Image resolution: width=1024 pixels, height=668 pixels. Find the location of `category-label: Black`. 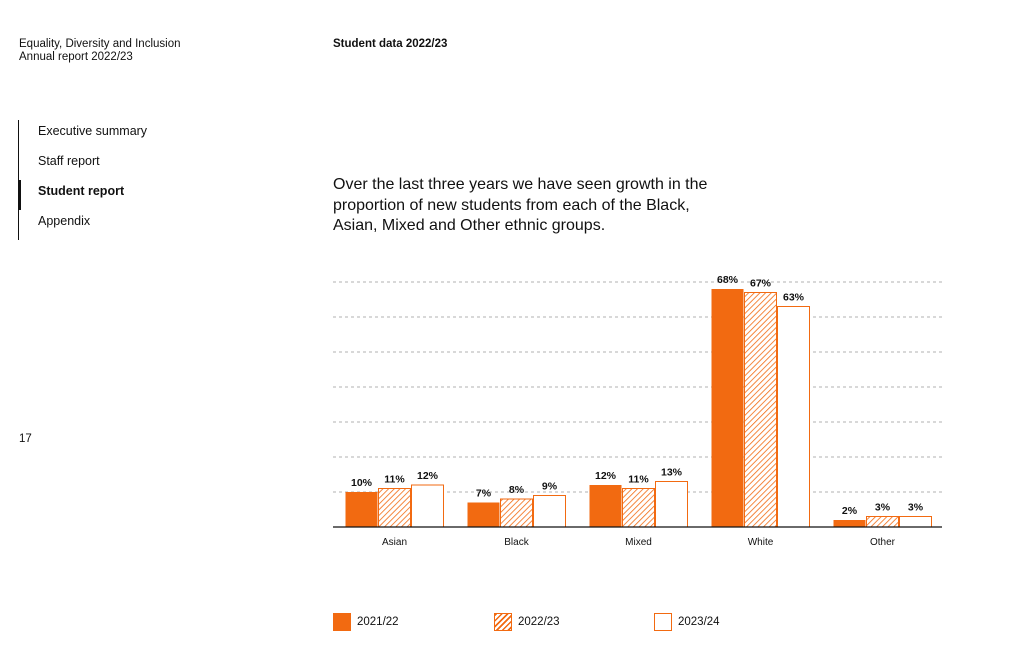

category-label: Black is located at coordinates (516, 542).